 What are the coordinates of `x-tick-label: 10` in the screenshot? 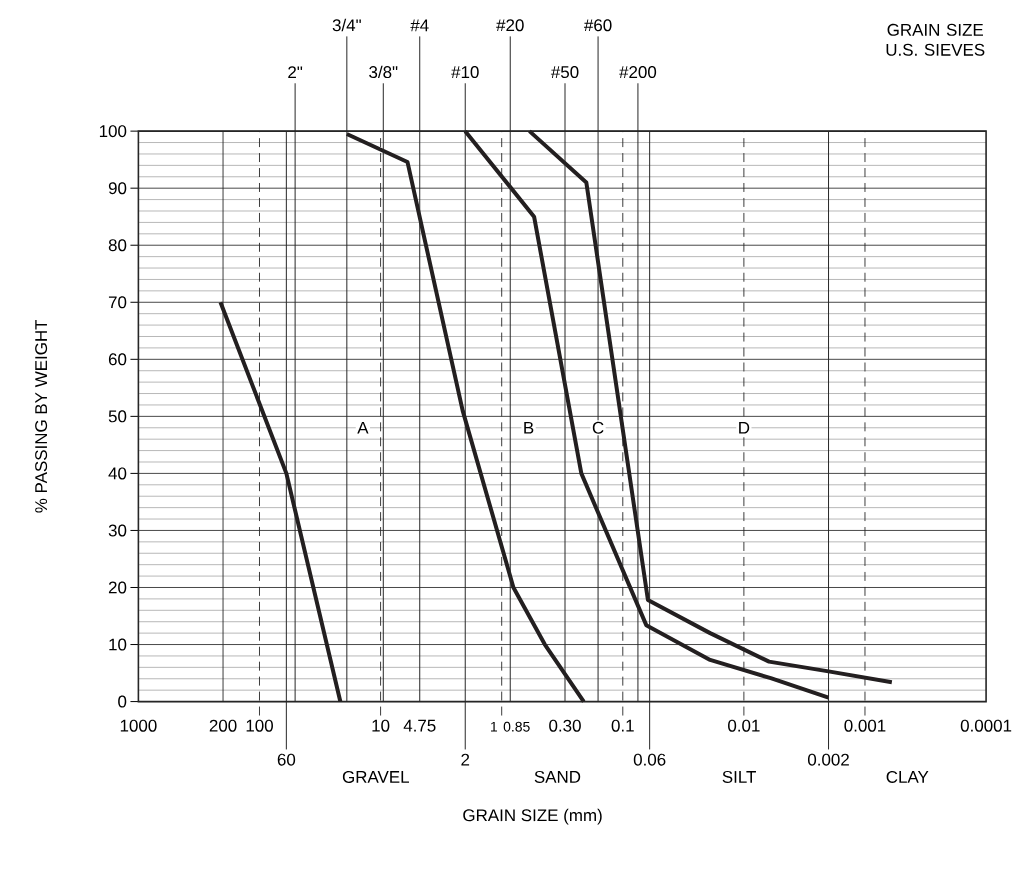 It's located at (381, 725).